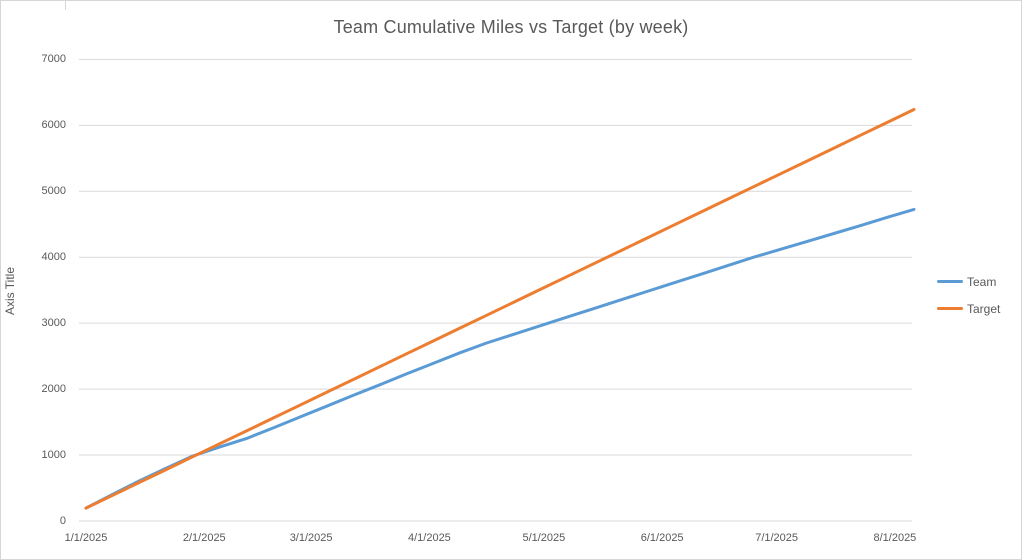 The image size is (1022, 560). Describe the element at coordinates (895, 538) in the screenshot. I see `x-tick-label: 8/1/2025` at that location.